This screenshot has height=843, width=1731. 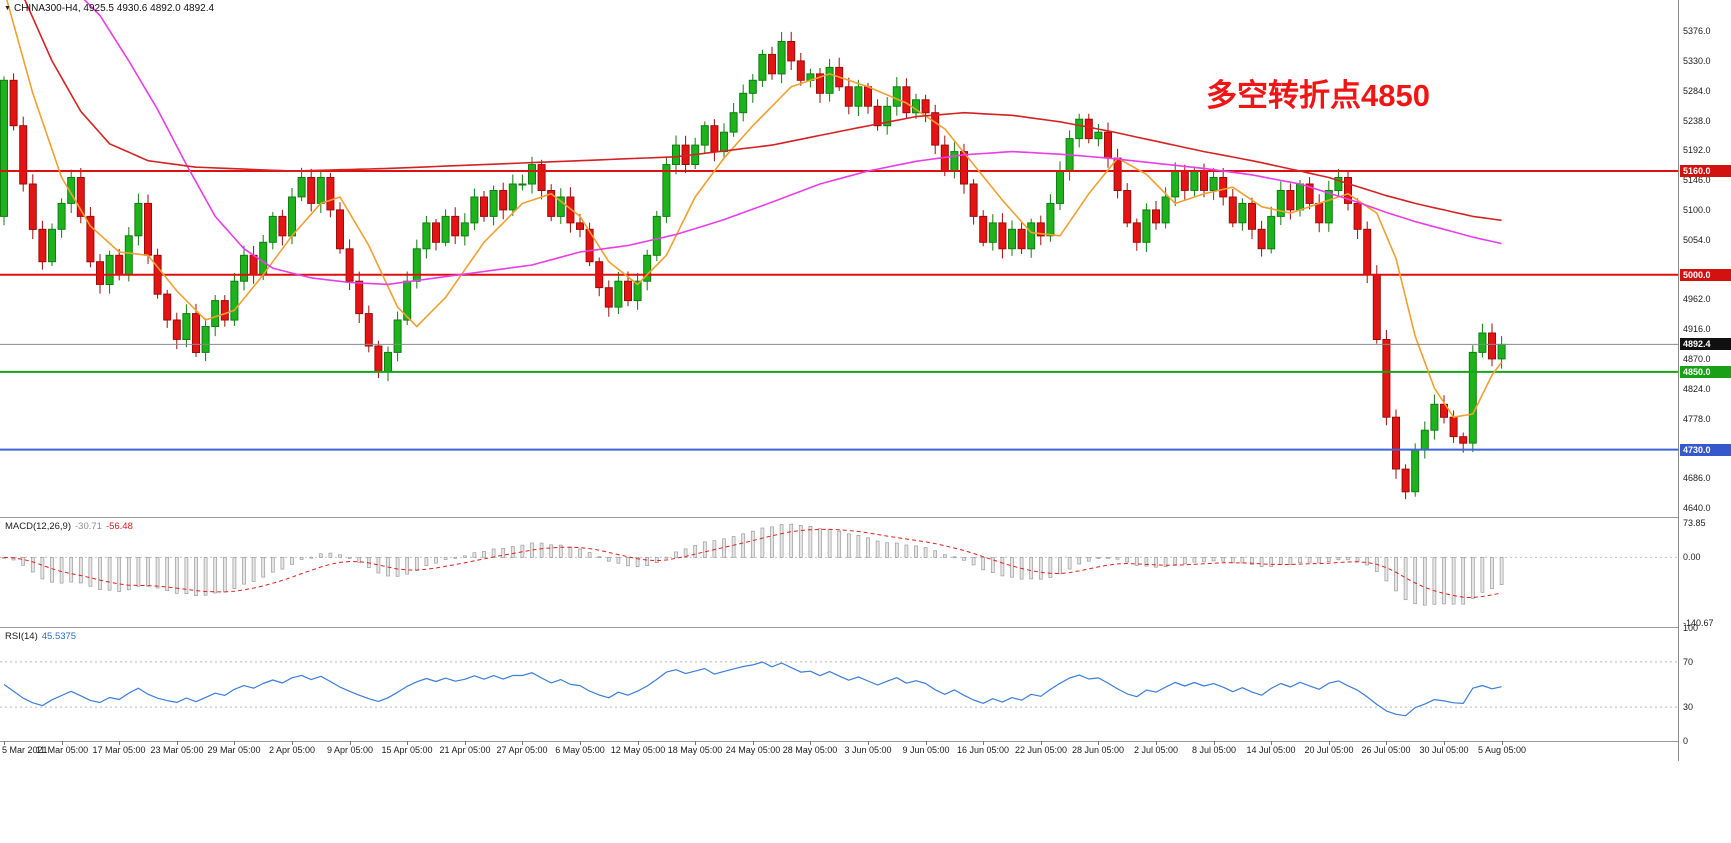 I want to click on price-tick-label: 4870.0, so click(x=1697, y=359).